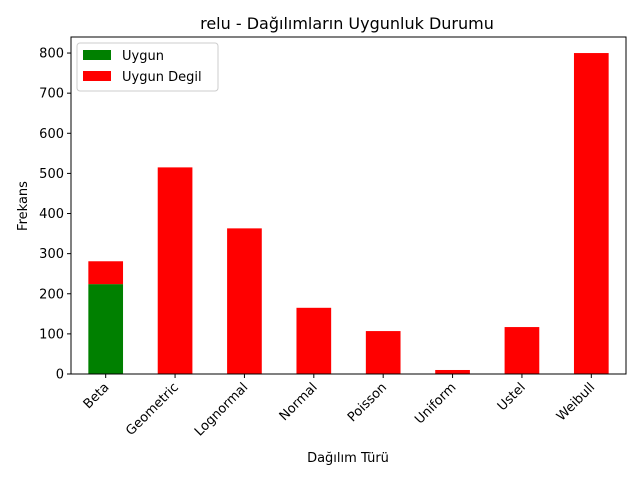  What do you see at coordinates (367, 402) in the screenshot?
I see `x-tick-label-poisson: Poisson` at bounding box center [367, 402].